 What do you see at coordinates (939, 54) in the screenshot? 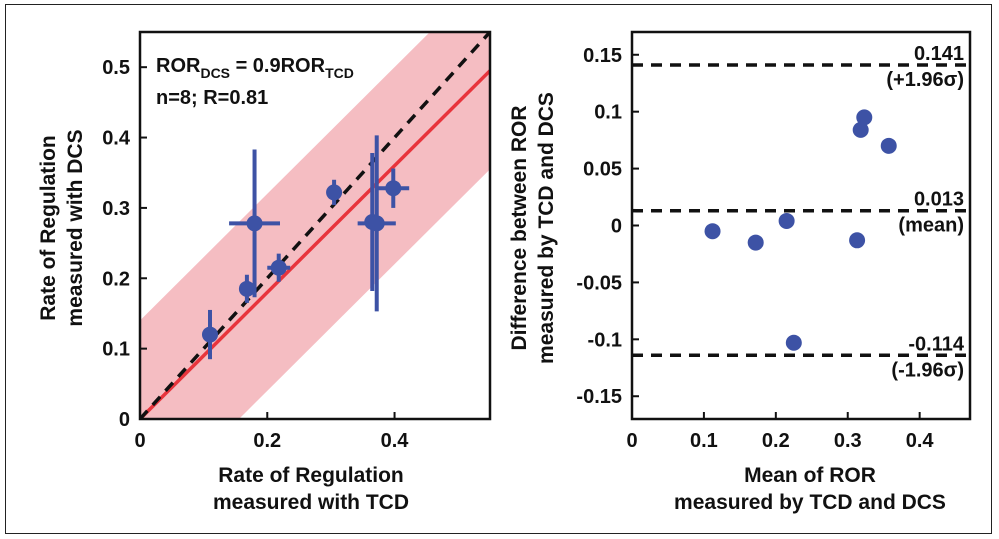
I see `reference-value-label: 0.141` at bounding box center [939, 54].